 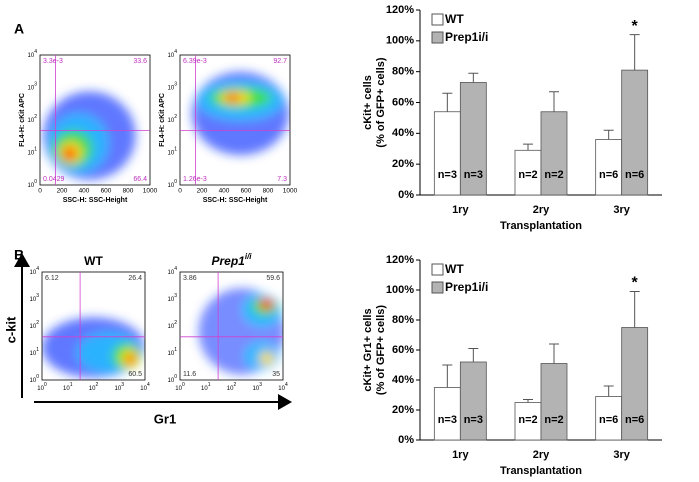 I want to click on quadrant-value: 60.5, so click(x=135, y=374).